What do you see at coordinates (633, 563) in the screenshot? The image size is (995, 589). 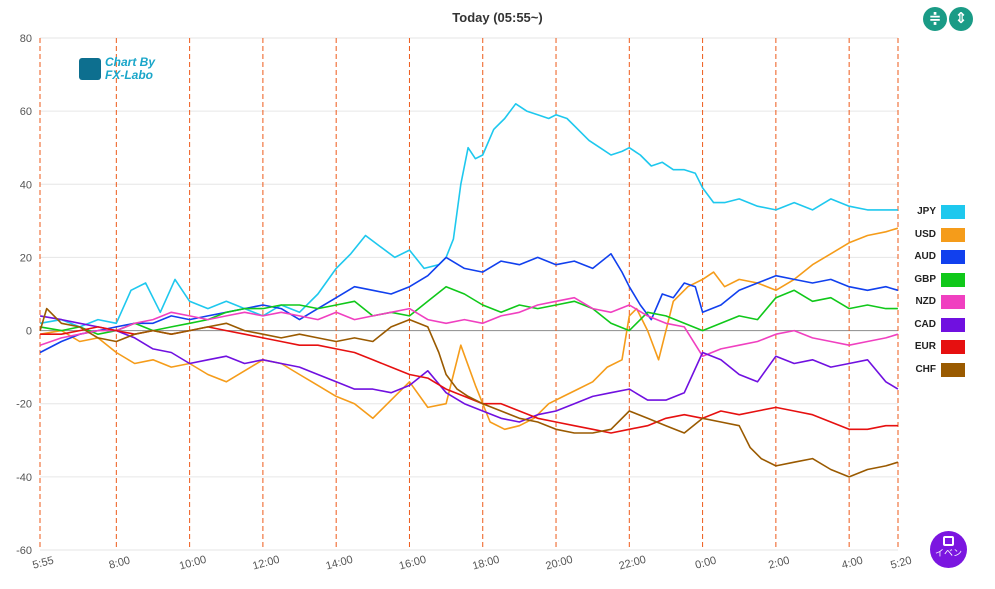 I see `x-tick-label: 22:00` at bounding box center [633, 563].